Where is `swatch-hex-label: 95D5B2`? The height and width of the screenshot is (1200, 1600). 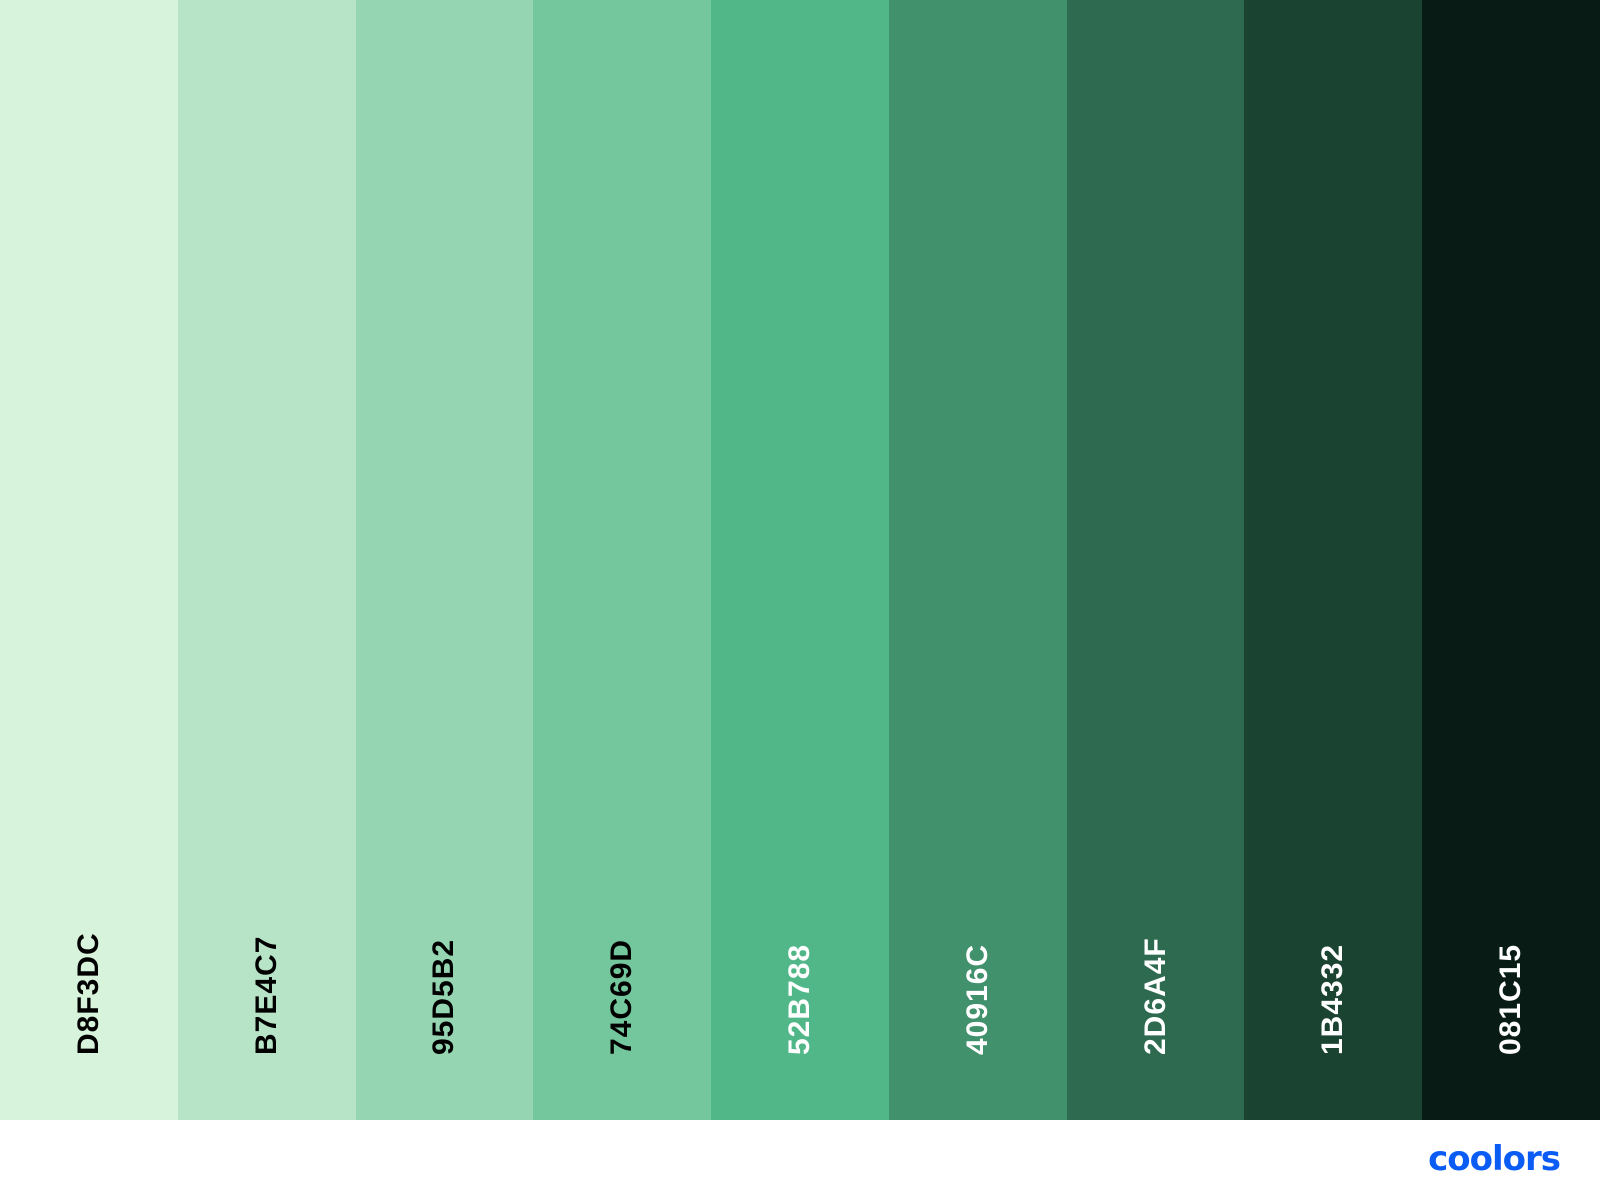 swatch-hex-label: 95D5B2 is located at coordinates (444, 996).